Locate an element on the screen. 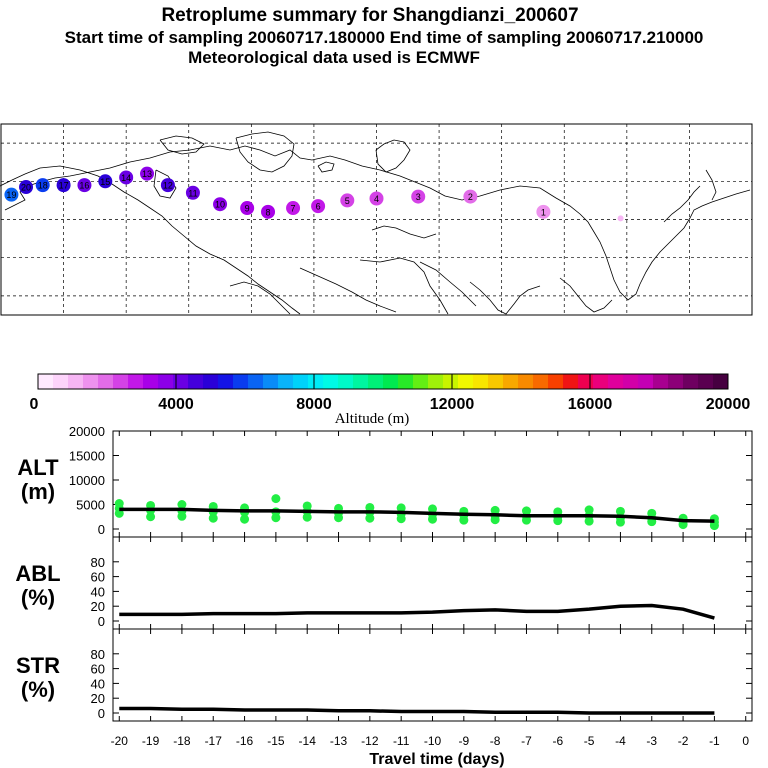 This screenshot has height=768, width=768. plume-marker-label: 8 is located at coordinates (268, 212).